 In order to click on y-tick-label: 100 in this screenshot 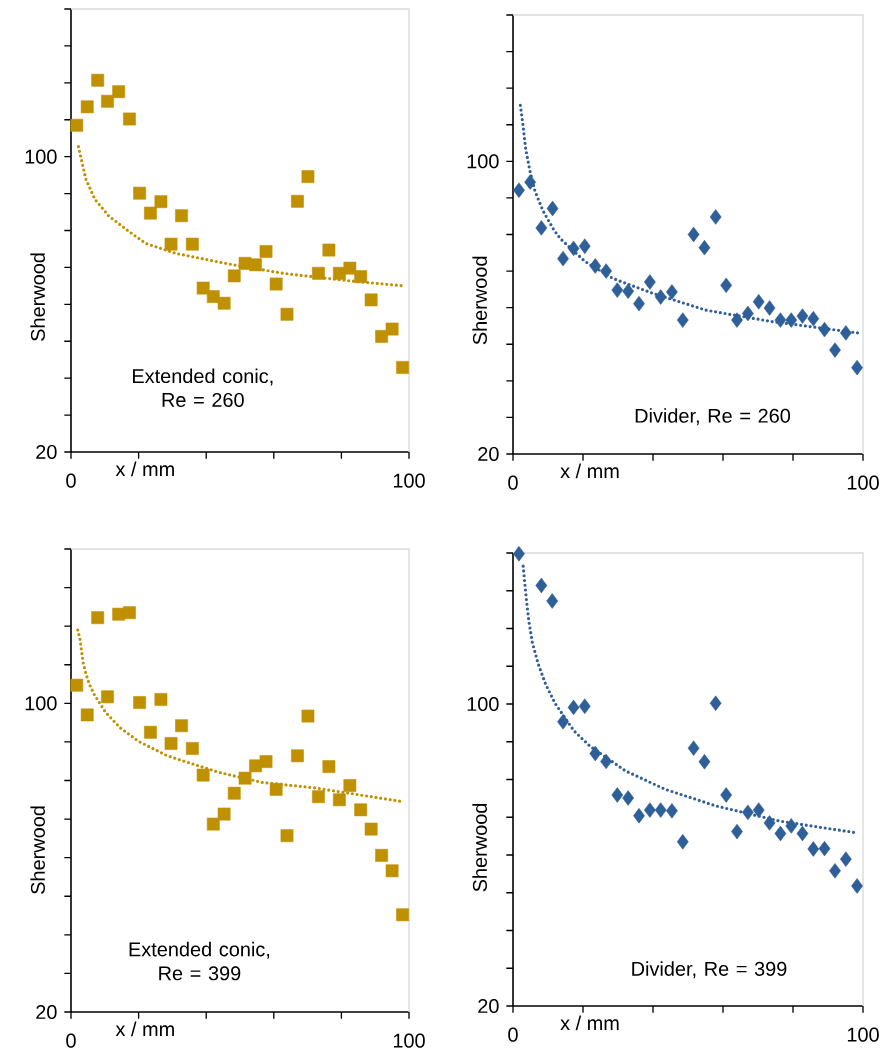, I will do `click(41, 156)`.